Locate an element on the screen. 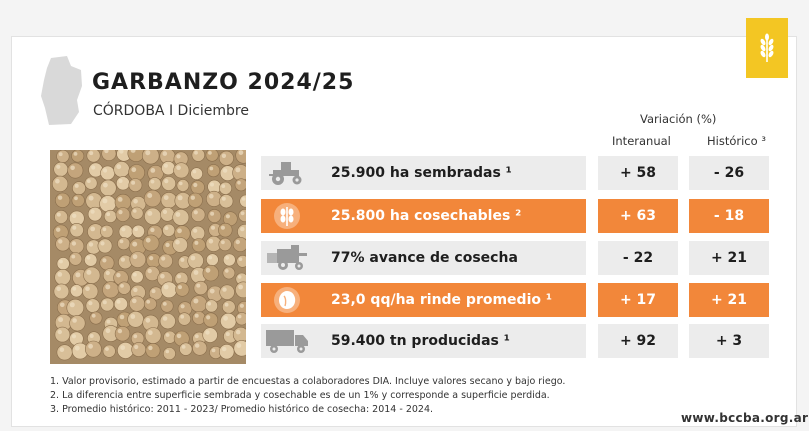 The width and height of the screenshot is (809, 431). historico-value: - 26 is located at coordinates (729, 173).